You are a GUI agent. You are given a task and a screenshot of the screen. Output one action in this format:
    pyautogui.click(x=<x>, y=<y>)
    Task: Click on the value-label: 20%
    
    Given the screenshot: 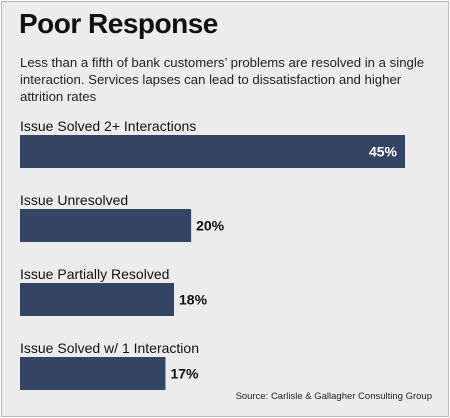 What is the action you would take?
    pyautogui.click(x=210, y=226)
    